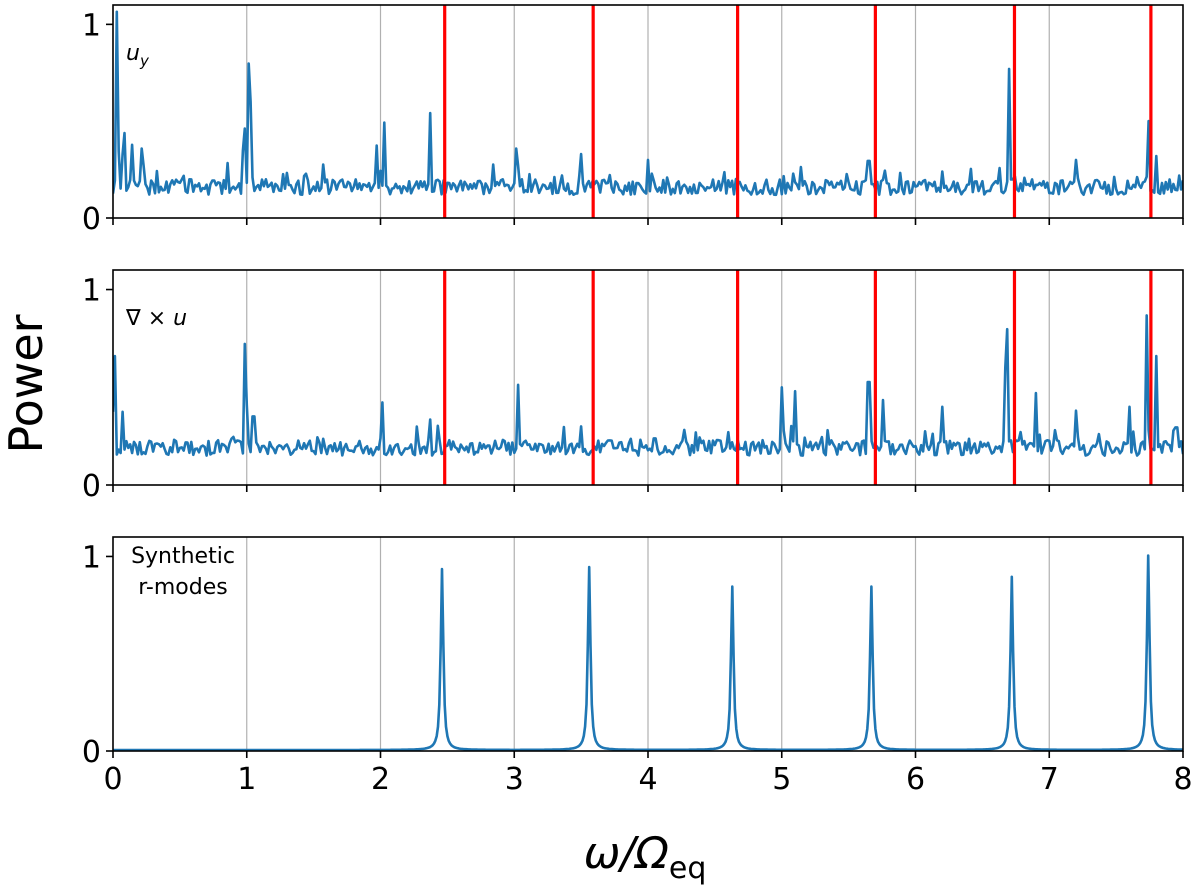 This screenshot has width=1200, height=887. Describe the element at coordinates (514, 779) in the screenshot. I see `x-tick-label: 3` at that location.